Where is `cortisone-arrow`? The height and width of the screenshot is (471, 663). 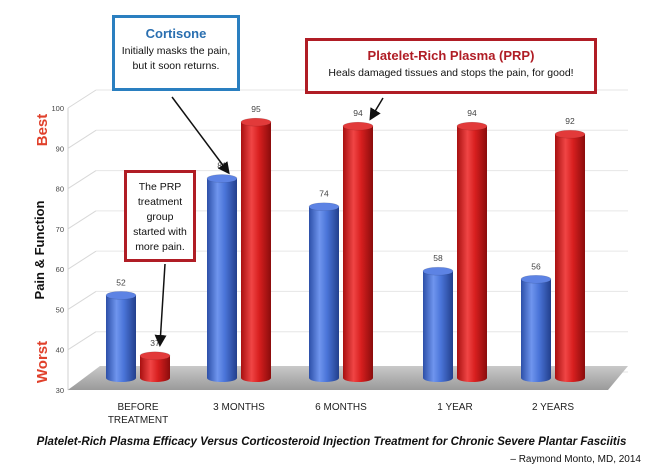
cortisone-arrow is located at coordinates (200, 135).